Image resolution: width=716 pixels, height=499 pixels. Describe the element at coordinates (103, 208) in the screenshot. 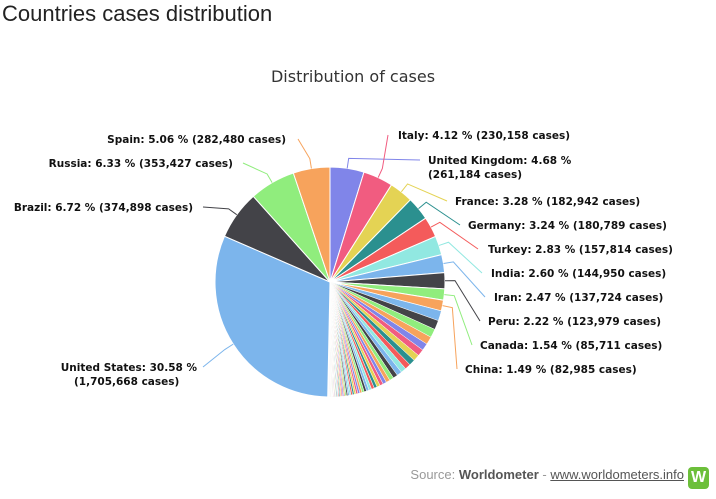

I see `data-label-brazil: Brazil: 6.72 % (374,898 cases)` at that location.